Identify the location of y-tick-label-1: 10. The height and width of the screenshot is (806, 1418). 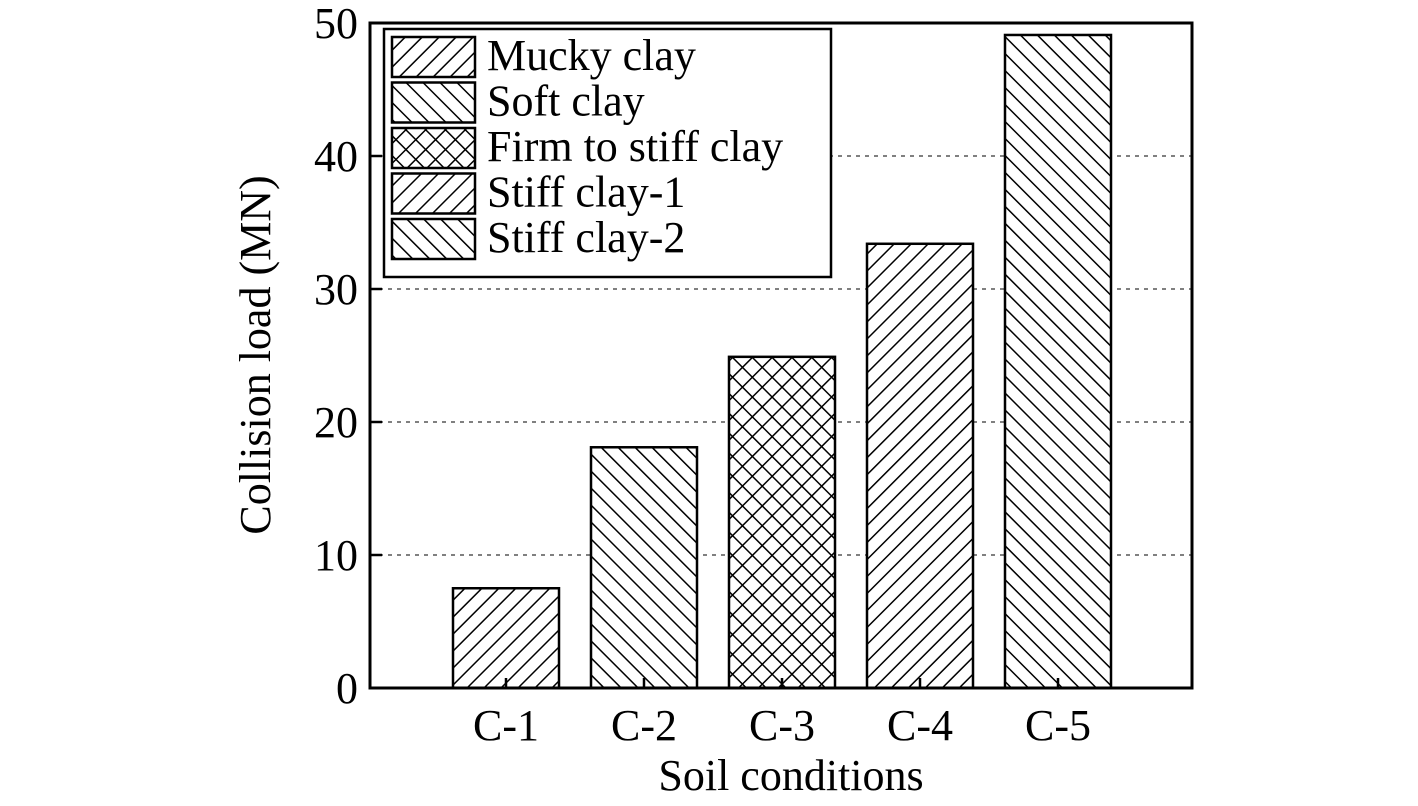
(336, 555).